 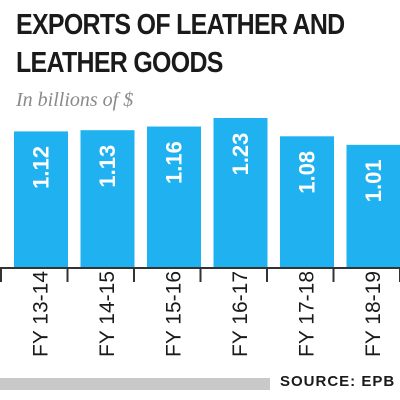 What do you see at coordinates (135, 384) in the screenshot?
I see `footer-divider-bar` at bounding box center [135, 384].